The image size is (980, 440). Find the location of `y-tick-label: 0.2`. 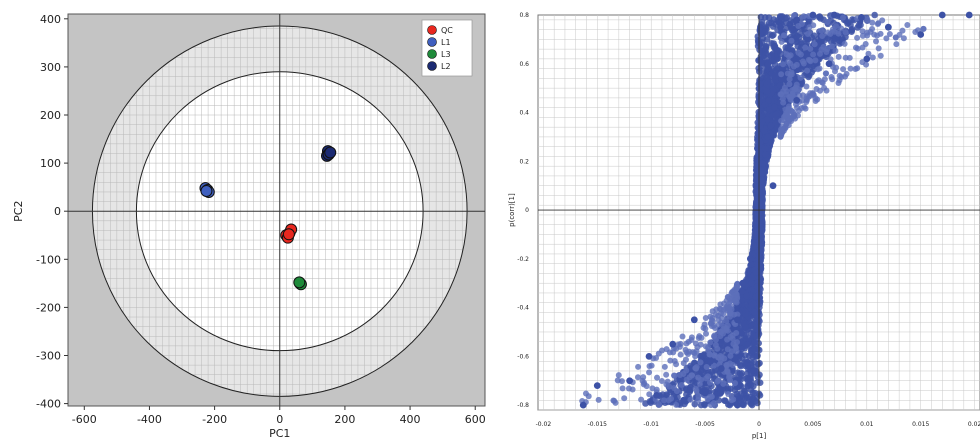

y-tick-label: 0.2 is located at coordinates (524, 161).